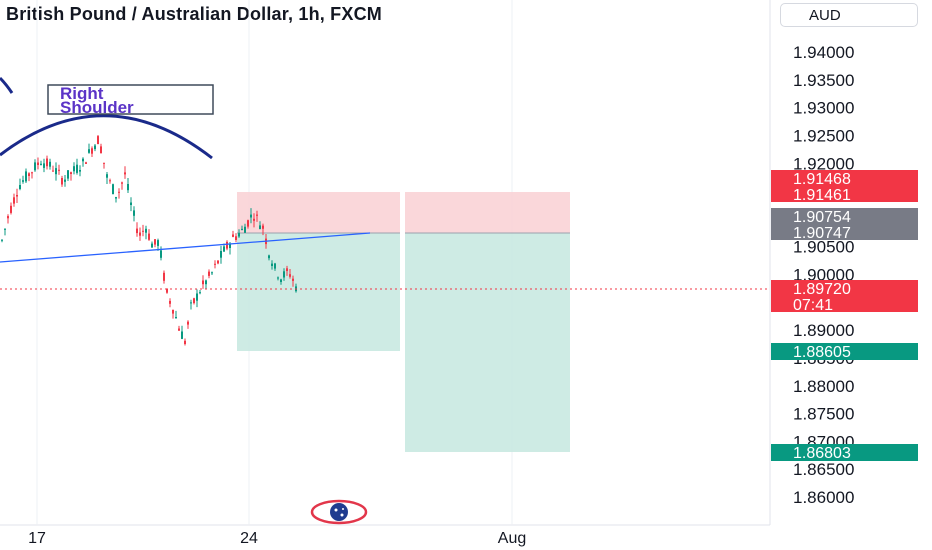 The height and width of the screenshot is (550, 932). I want to click on price-badge-label: 1.90747, so click(822, 233).